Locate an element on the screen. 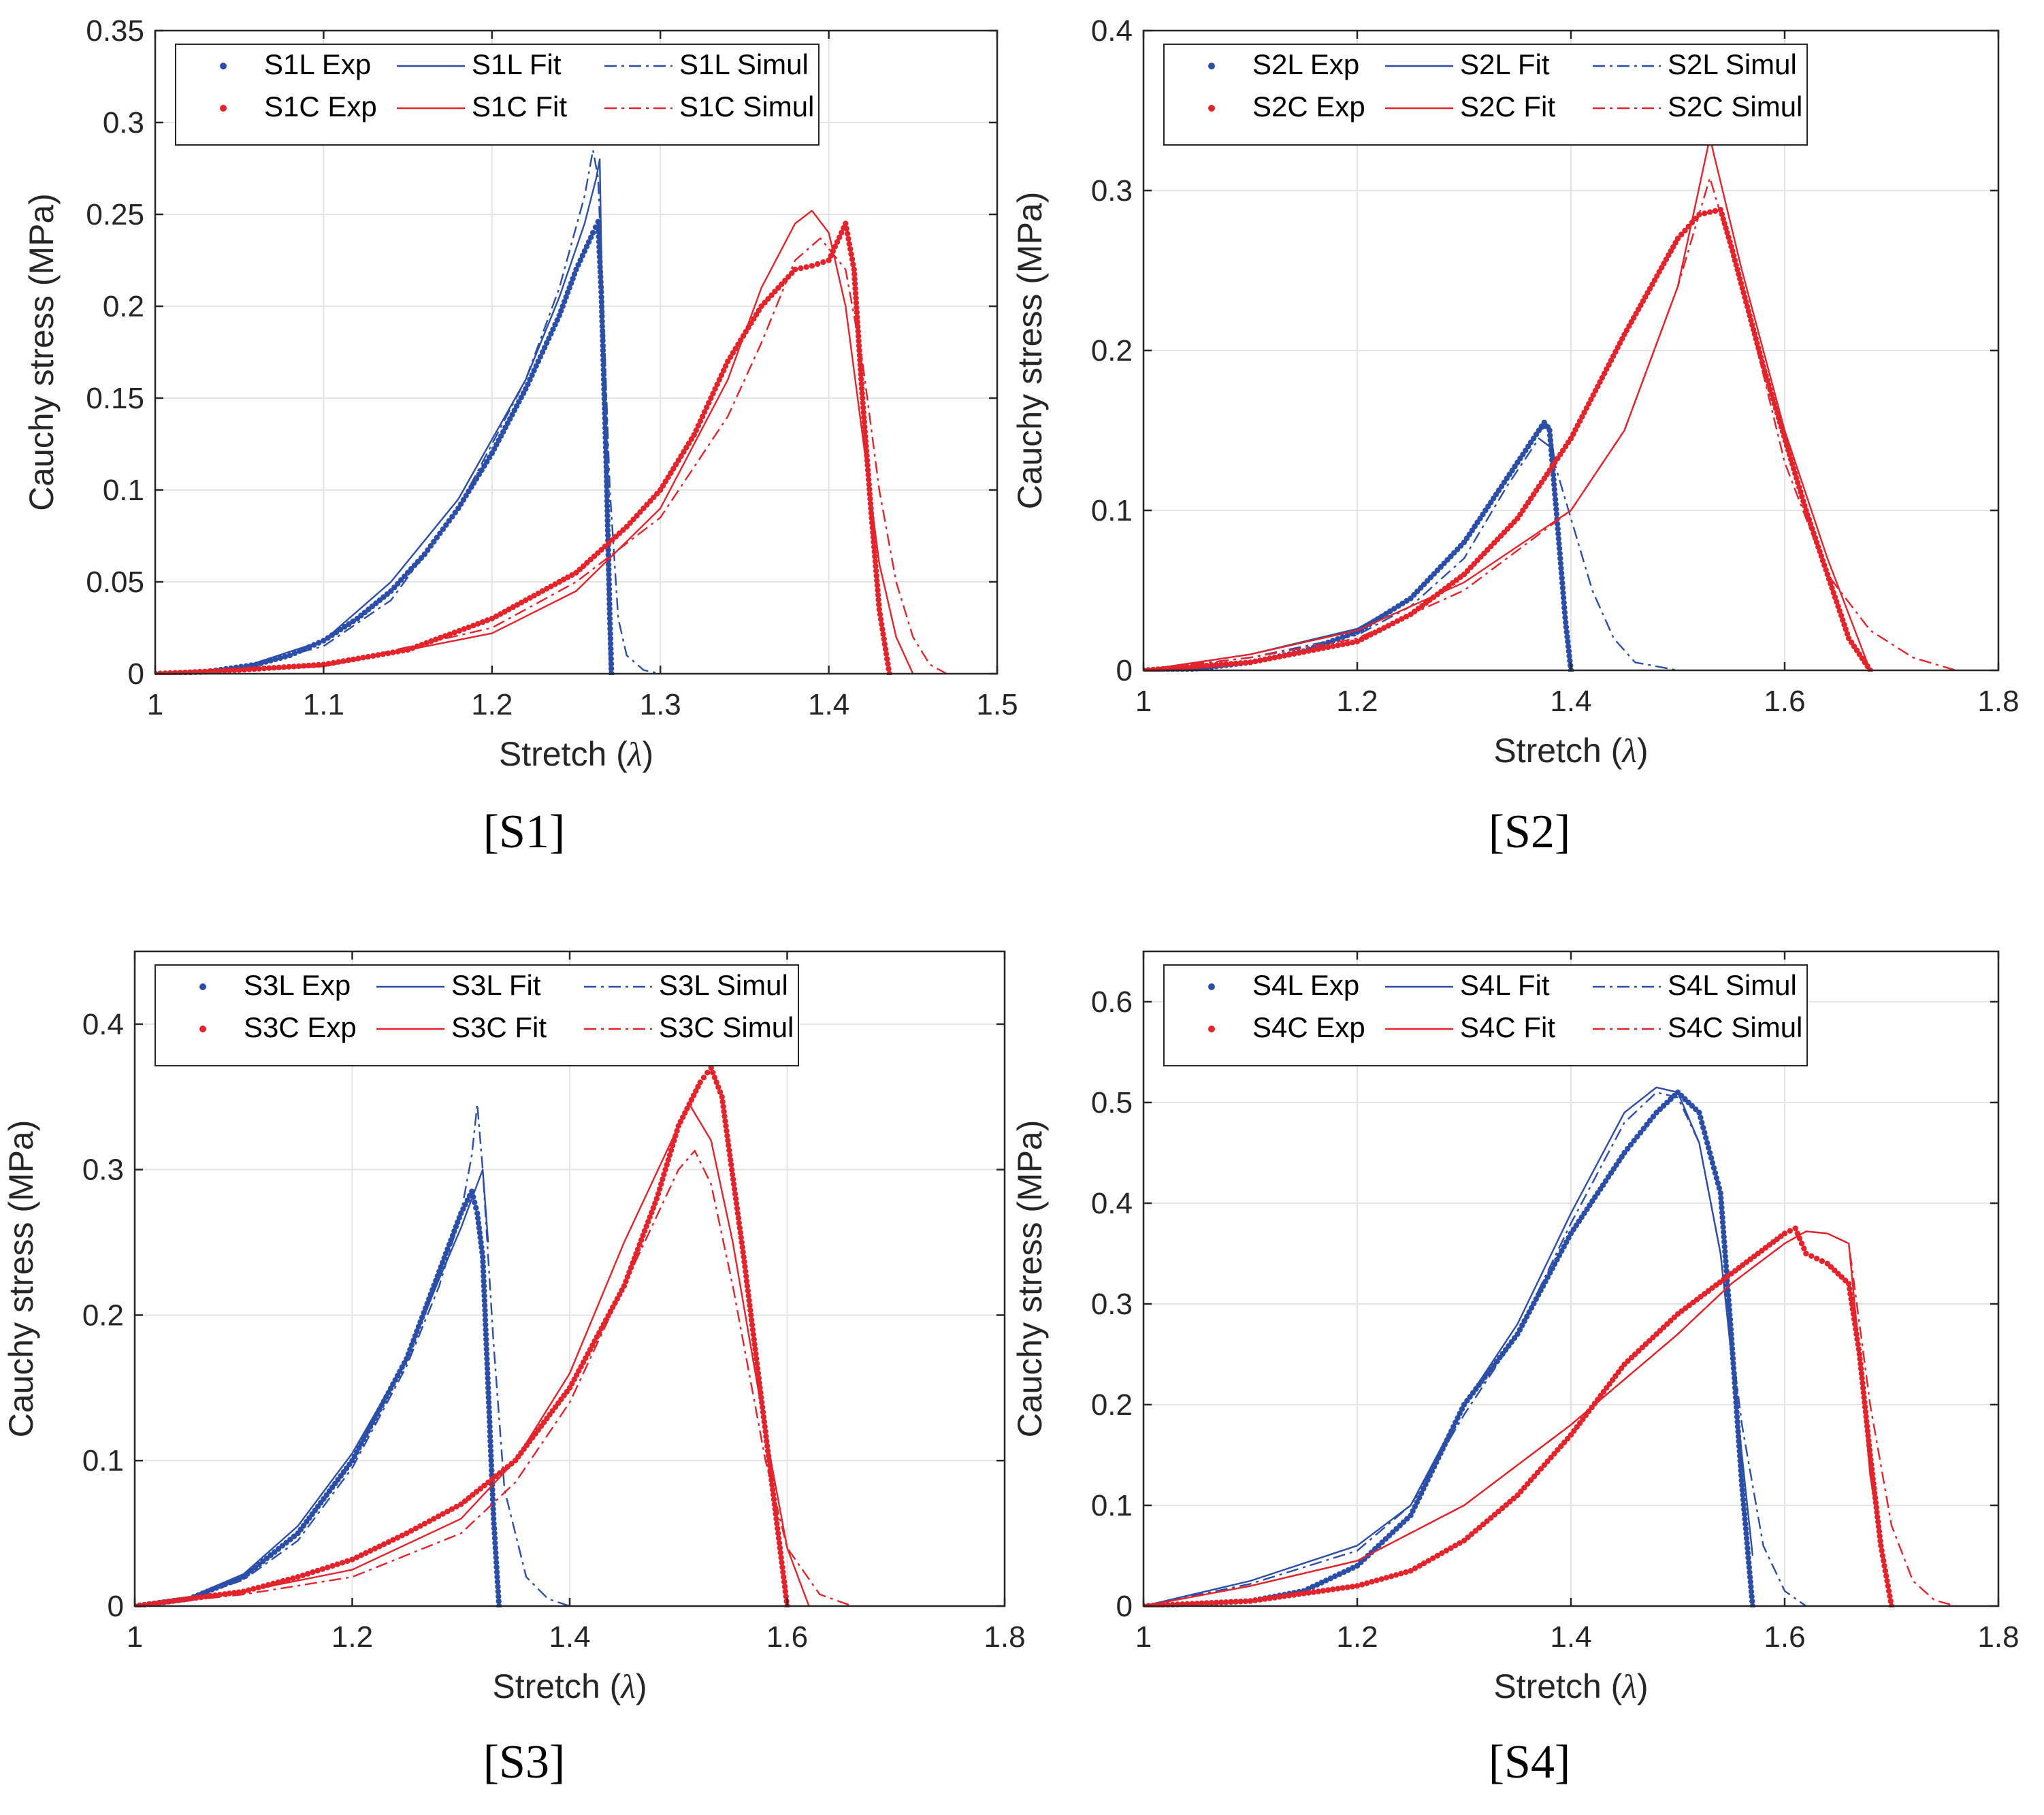  legend-entry: S3C Fit is located at coordinates (499, 1027).